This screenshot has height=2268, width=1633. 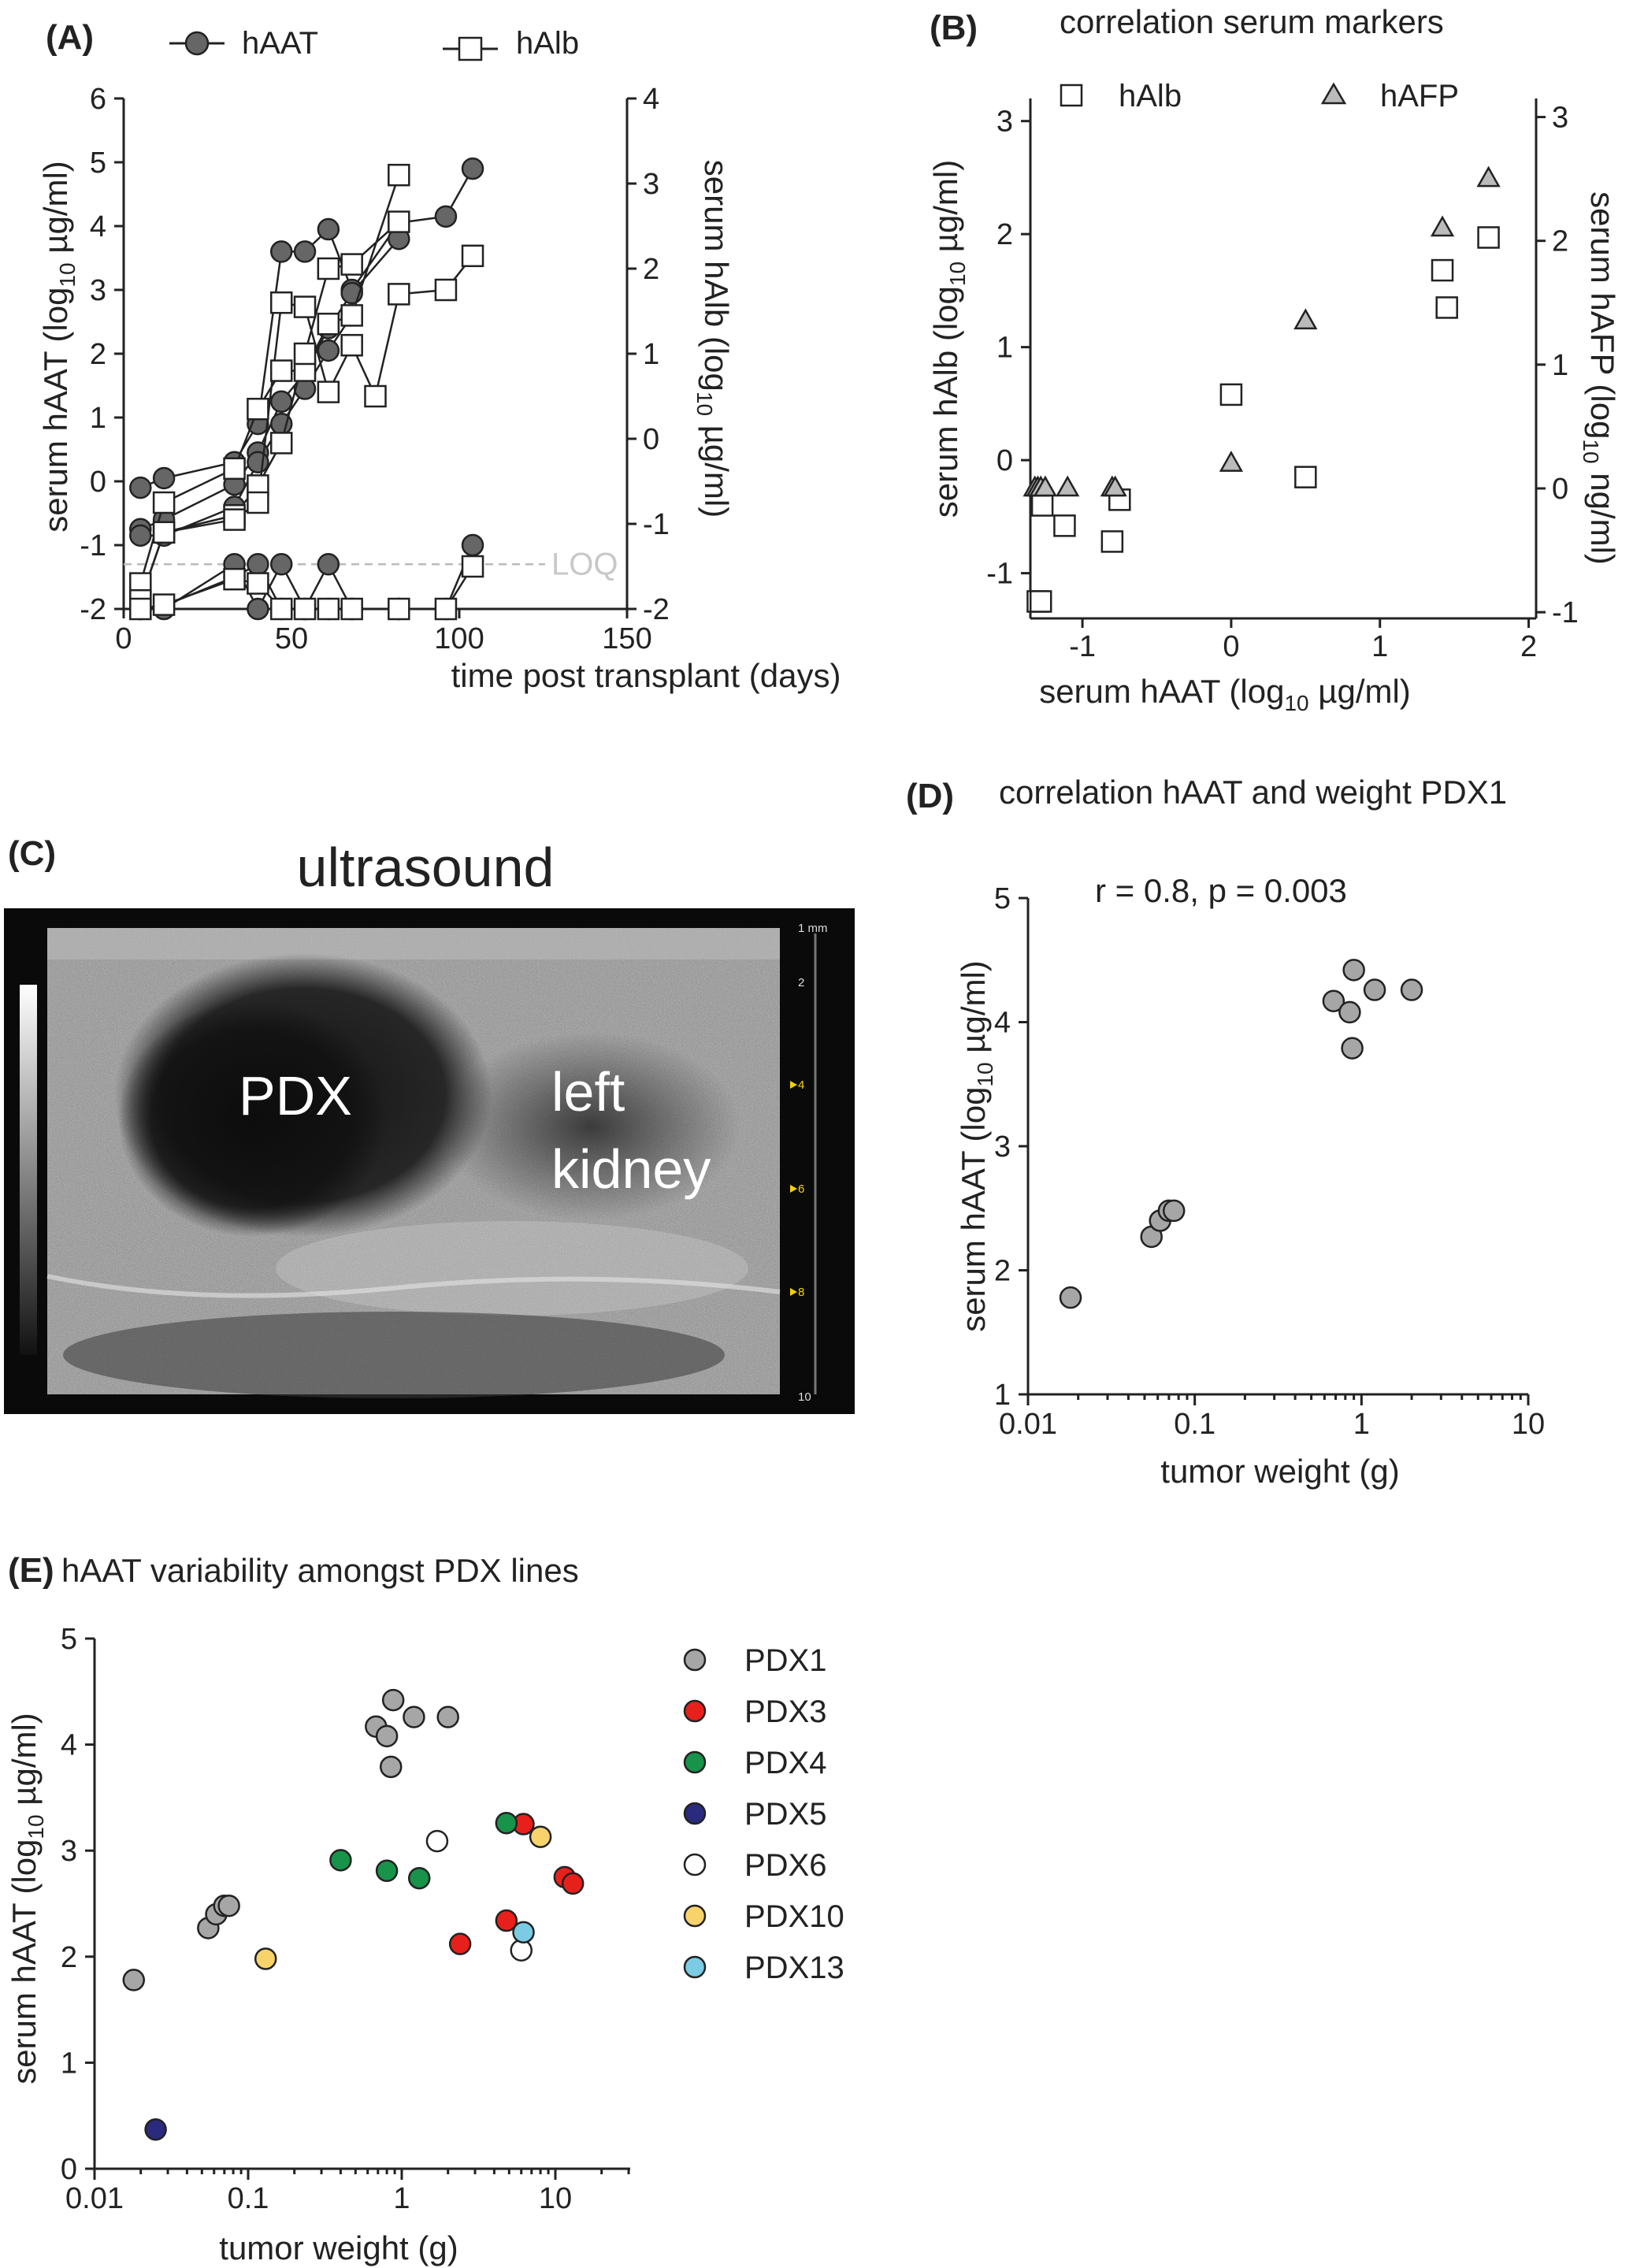 I want to click on legend-marker-pdx6, so click(x=695, y=1865).